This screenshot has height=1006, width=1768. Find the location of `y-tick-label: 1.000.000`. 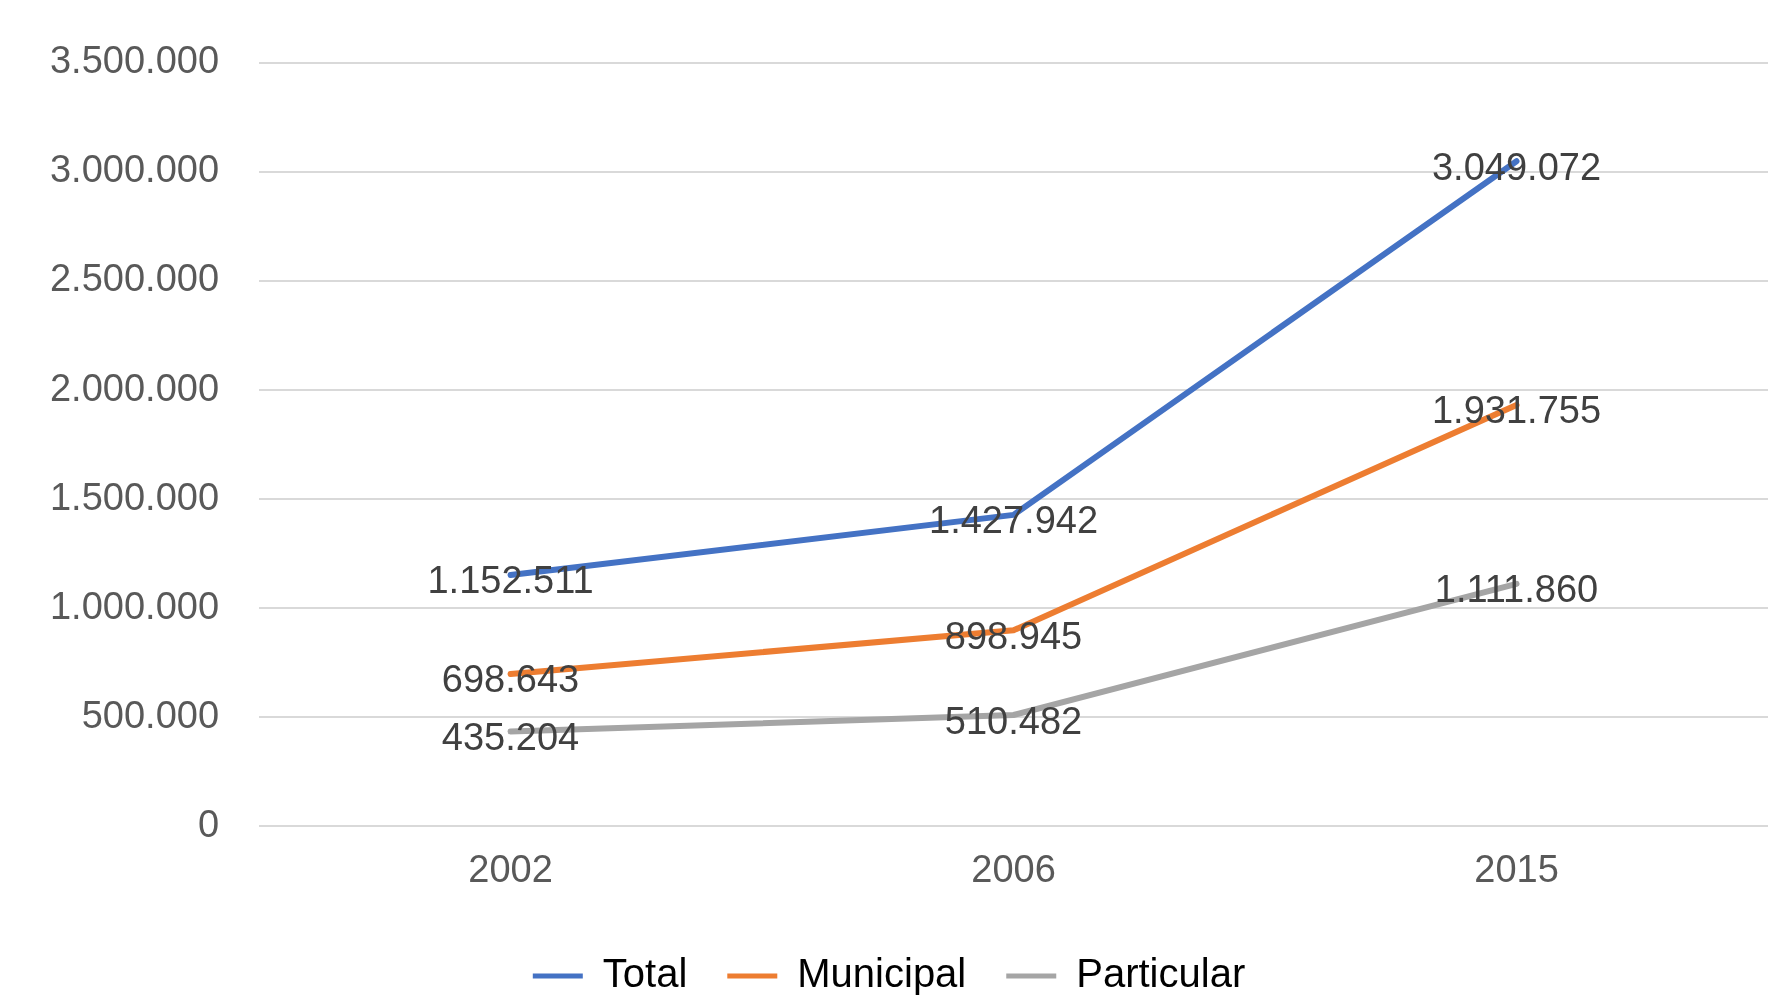

y-tick-label: 1.000.000 is located at coordinates (134, 605).